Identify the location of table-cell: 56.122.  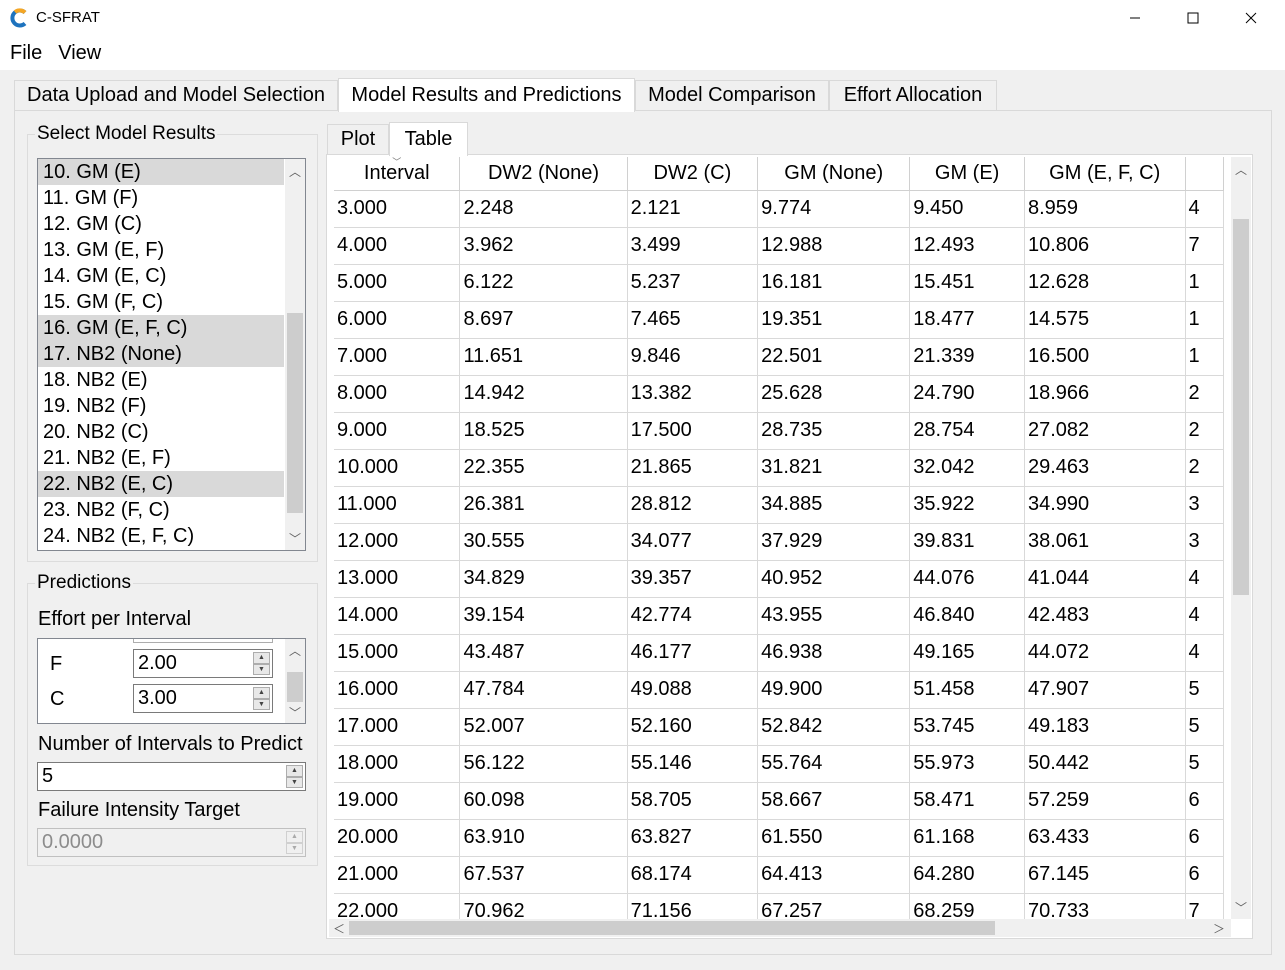
(543, 764).